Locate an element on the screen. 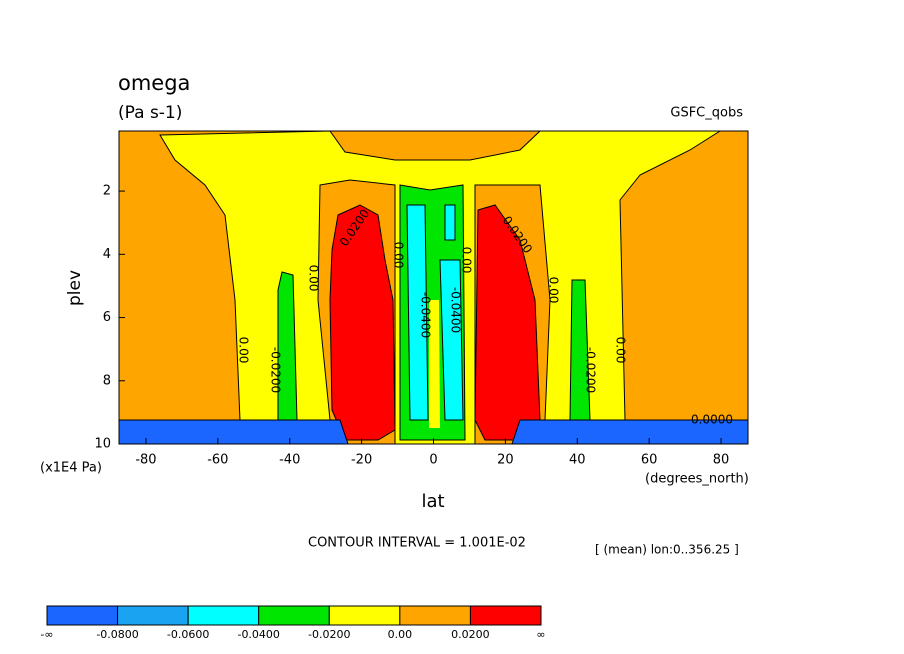 The height and width of the screenshot is (654, 904). dataset: GSFC_qobs is located at coordinates (706, 113).